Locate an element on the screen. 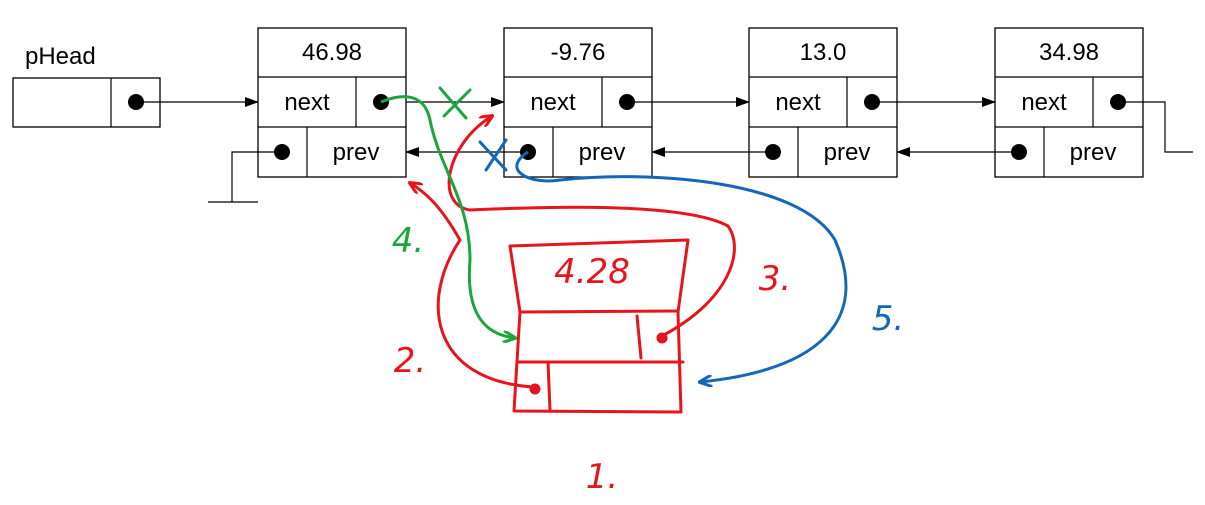 This screenshot has width=1205, height=505. step-label-4: 4. is located at coordinates (408, 241).